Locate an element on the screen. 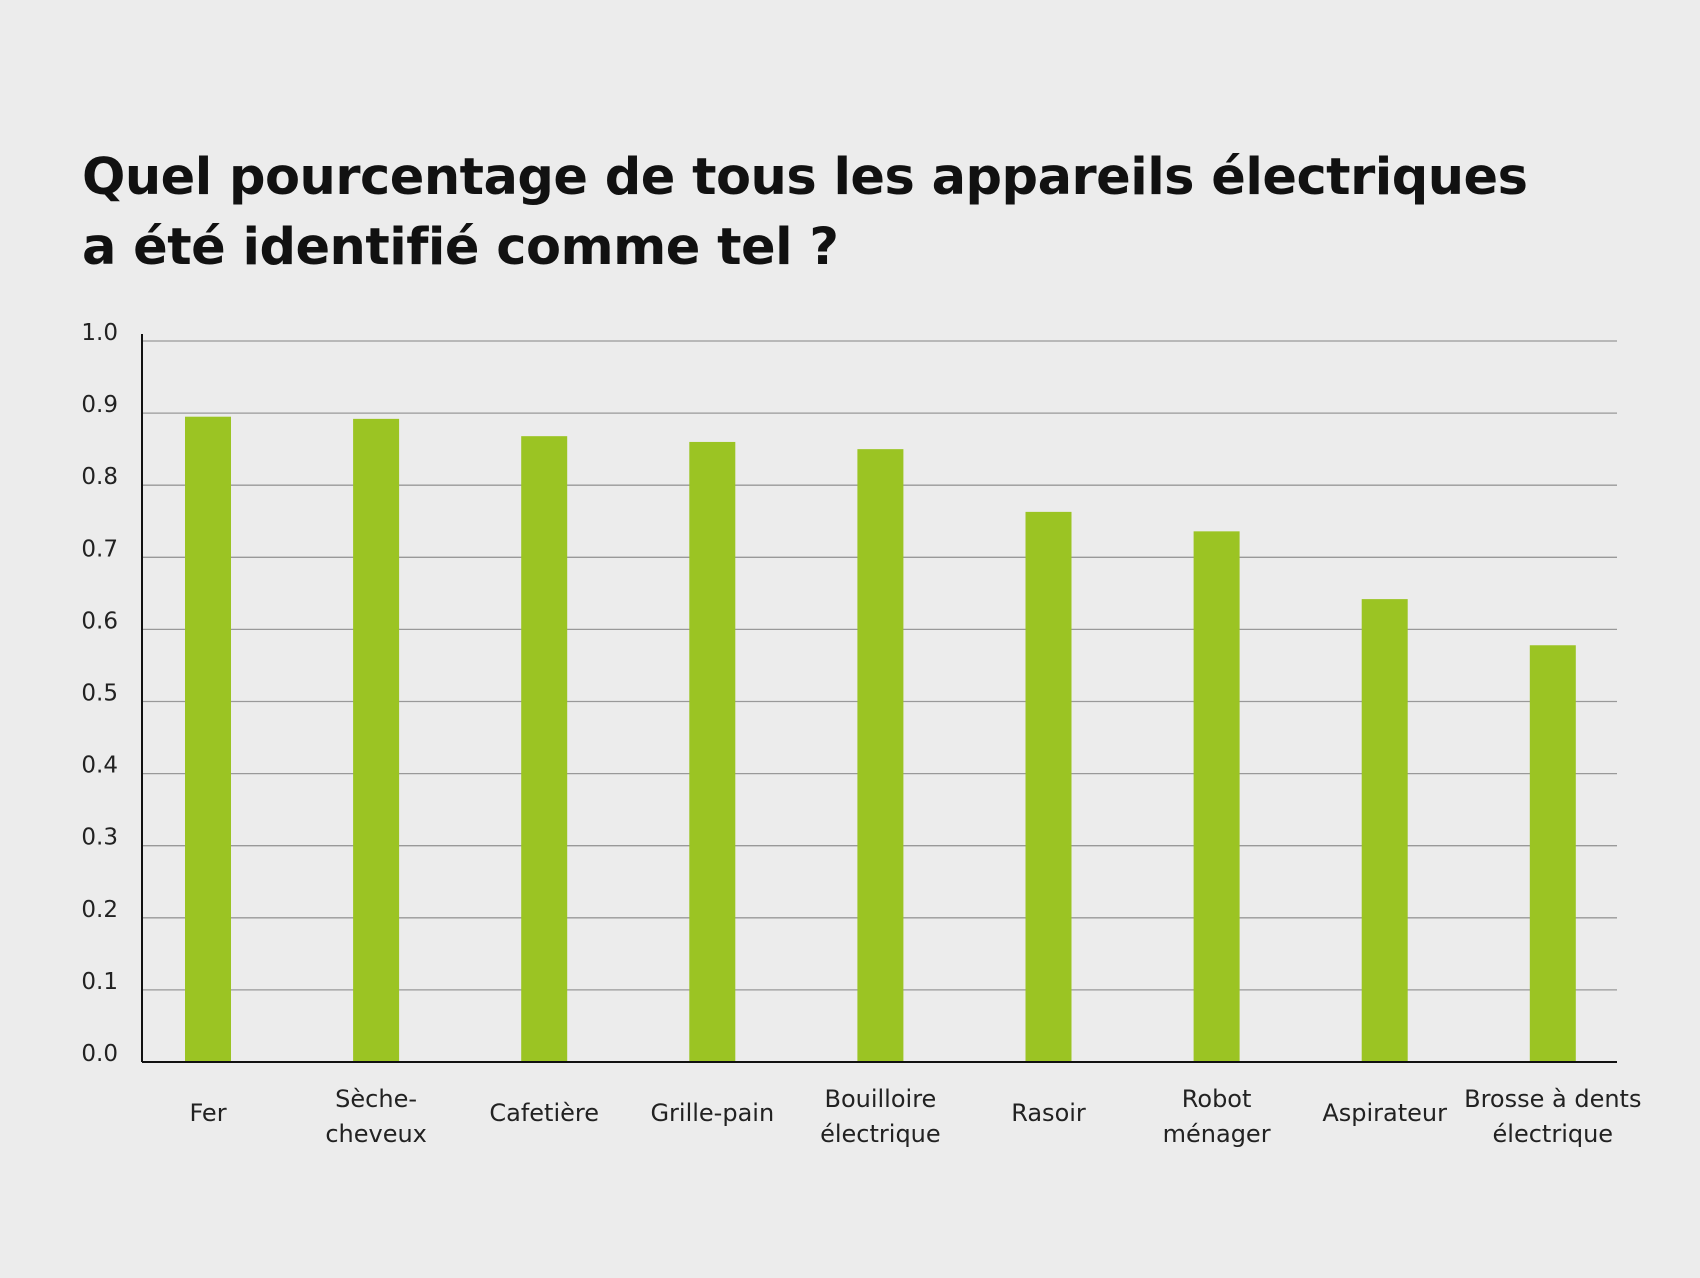 Image resolution: width=1700 pixels, height=1278 pixels. x-category-label: Cafetière is located at coordinates (544, 1113).